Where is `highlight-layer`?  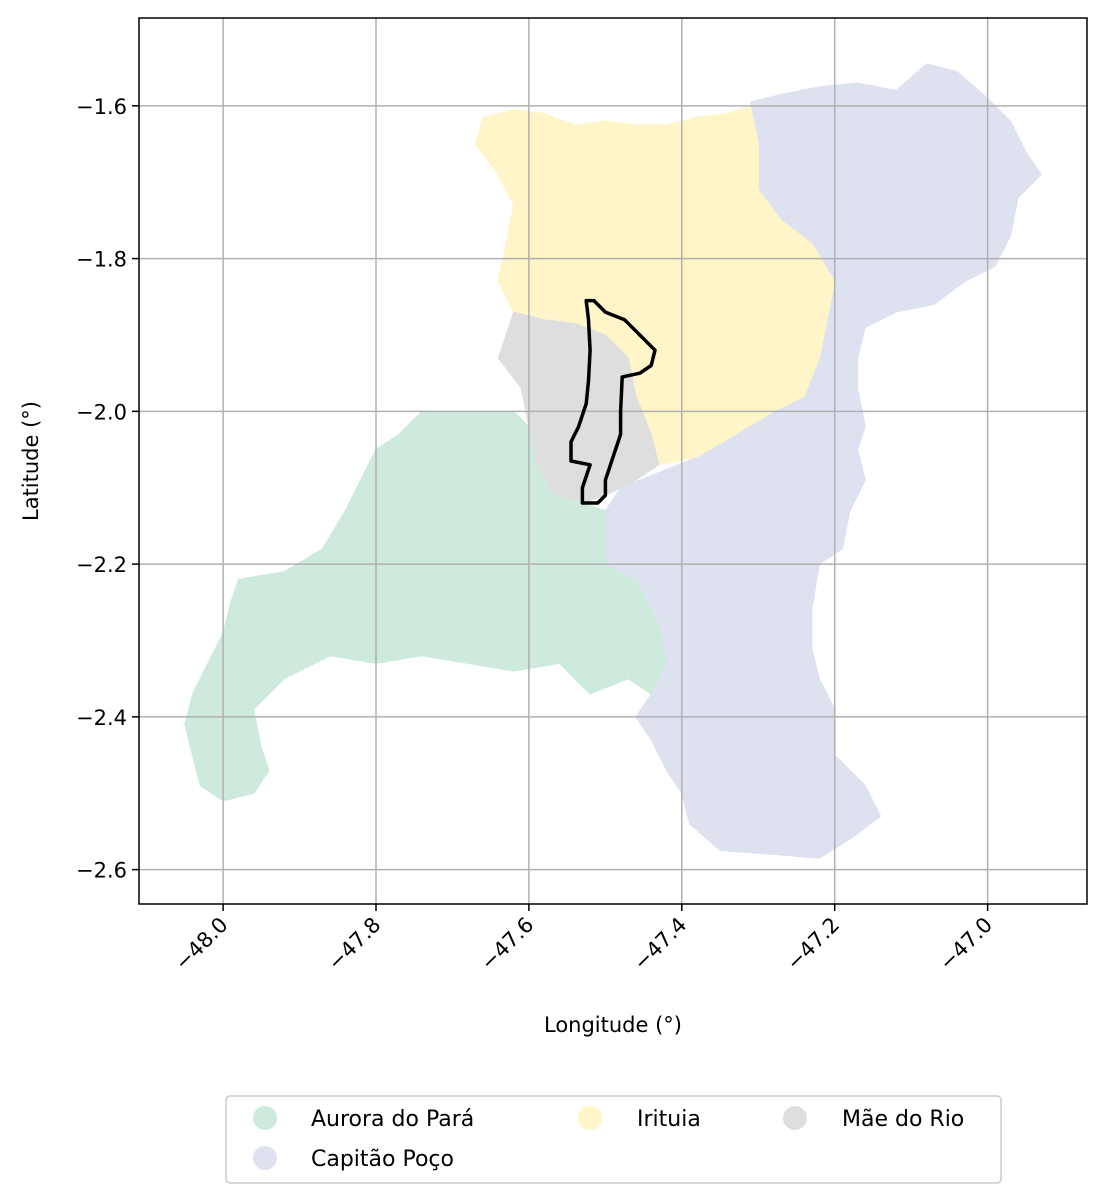
highlight-layer is located at coordinates (613, 401).